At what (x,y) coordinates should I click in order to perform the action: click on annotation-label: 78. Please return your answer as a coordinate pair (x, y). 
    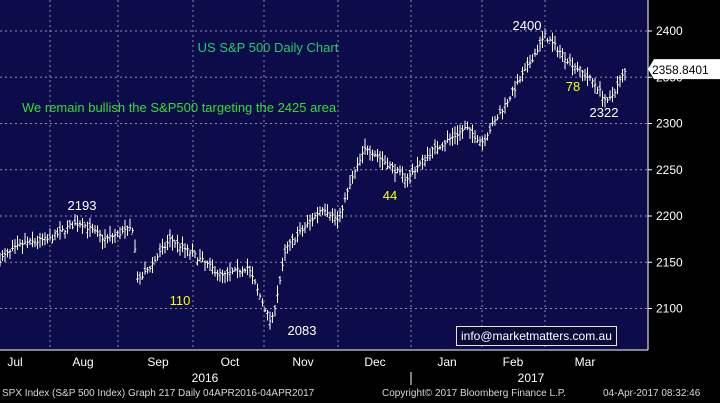
    Looking at the image, I should click on (573, 86).